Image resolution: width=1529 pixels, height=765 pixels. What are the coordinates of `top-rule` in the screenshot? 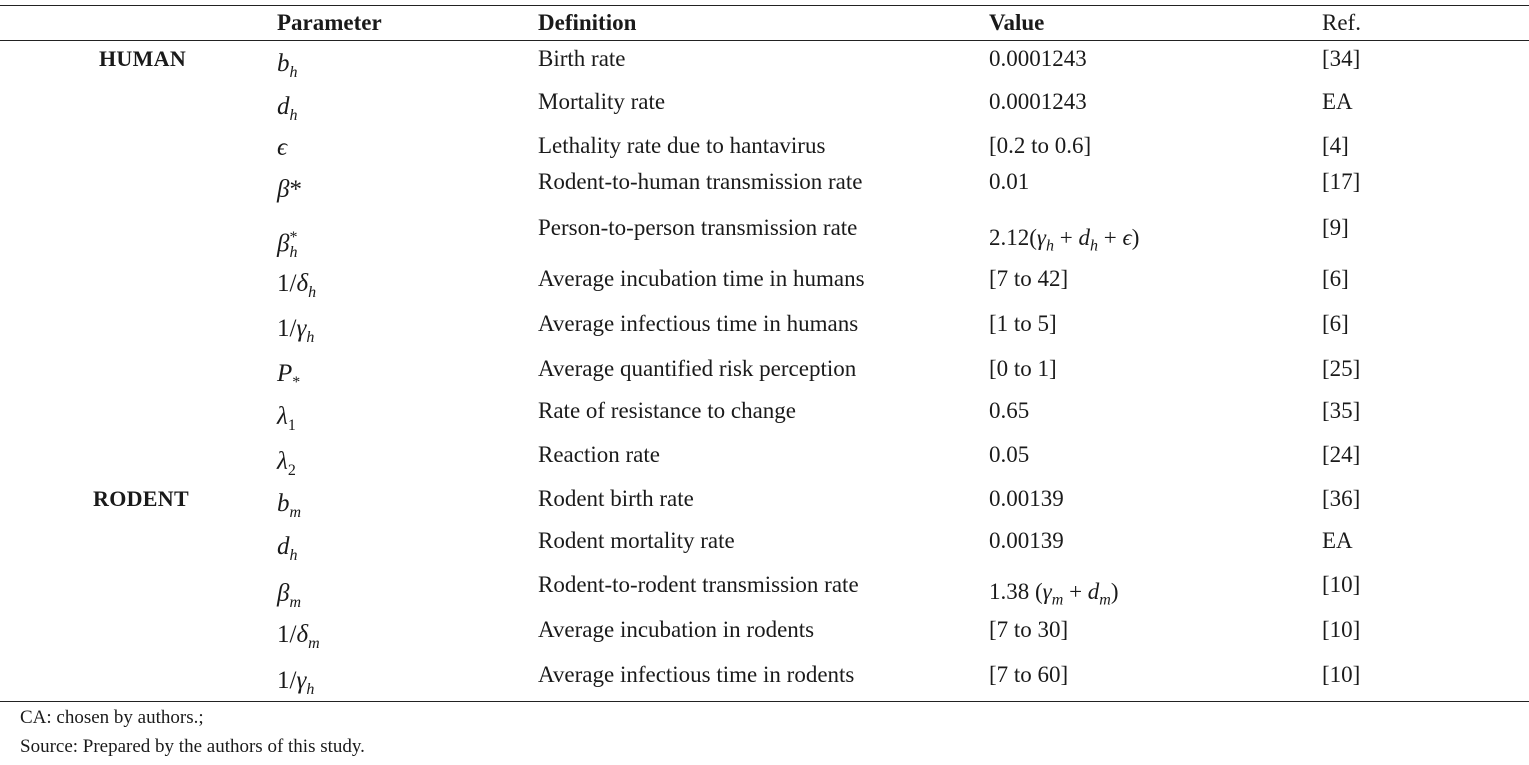 It's located at (764, 5).